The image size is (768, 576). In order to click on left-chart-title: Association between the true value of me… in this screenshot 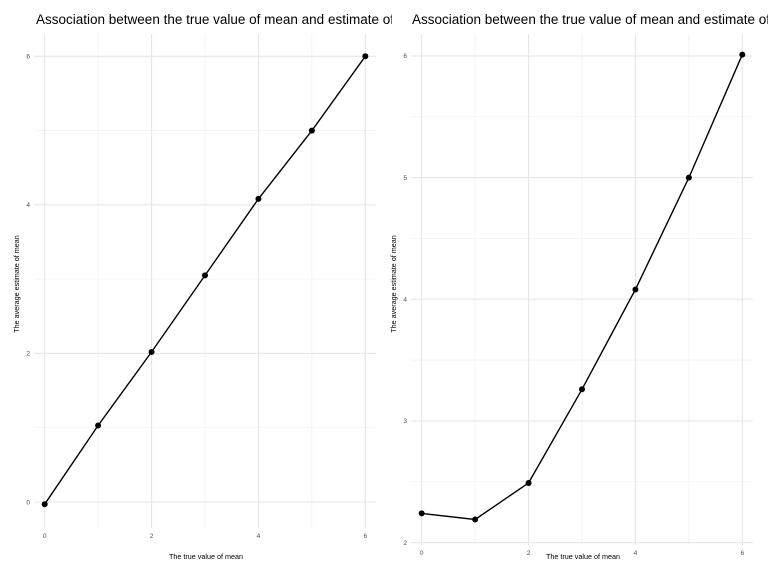, I will do `click(234, 19)`.